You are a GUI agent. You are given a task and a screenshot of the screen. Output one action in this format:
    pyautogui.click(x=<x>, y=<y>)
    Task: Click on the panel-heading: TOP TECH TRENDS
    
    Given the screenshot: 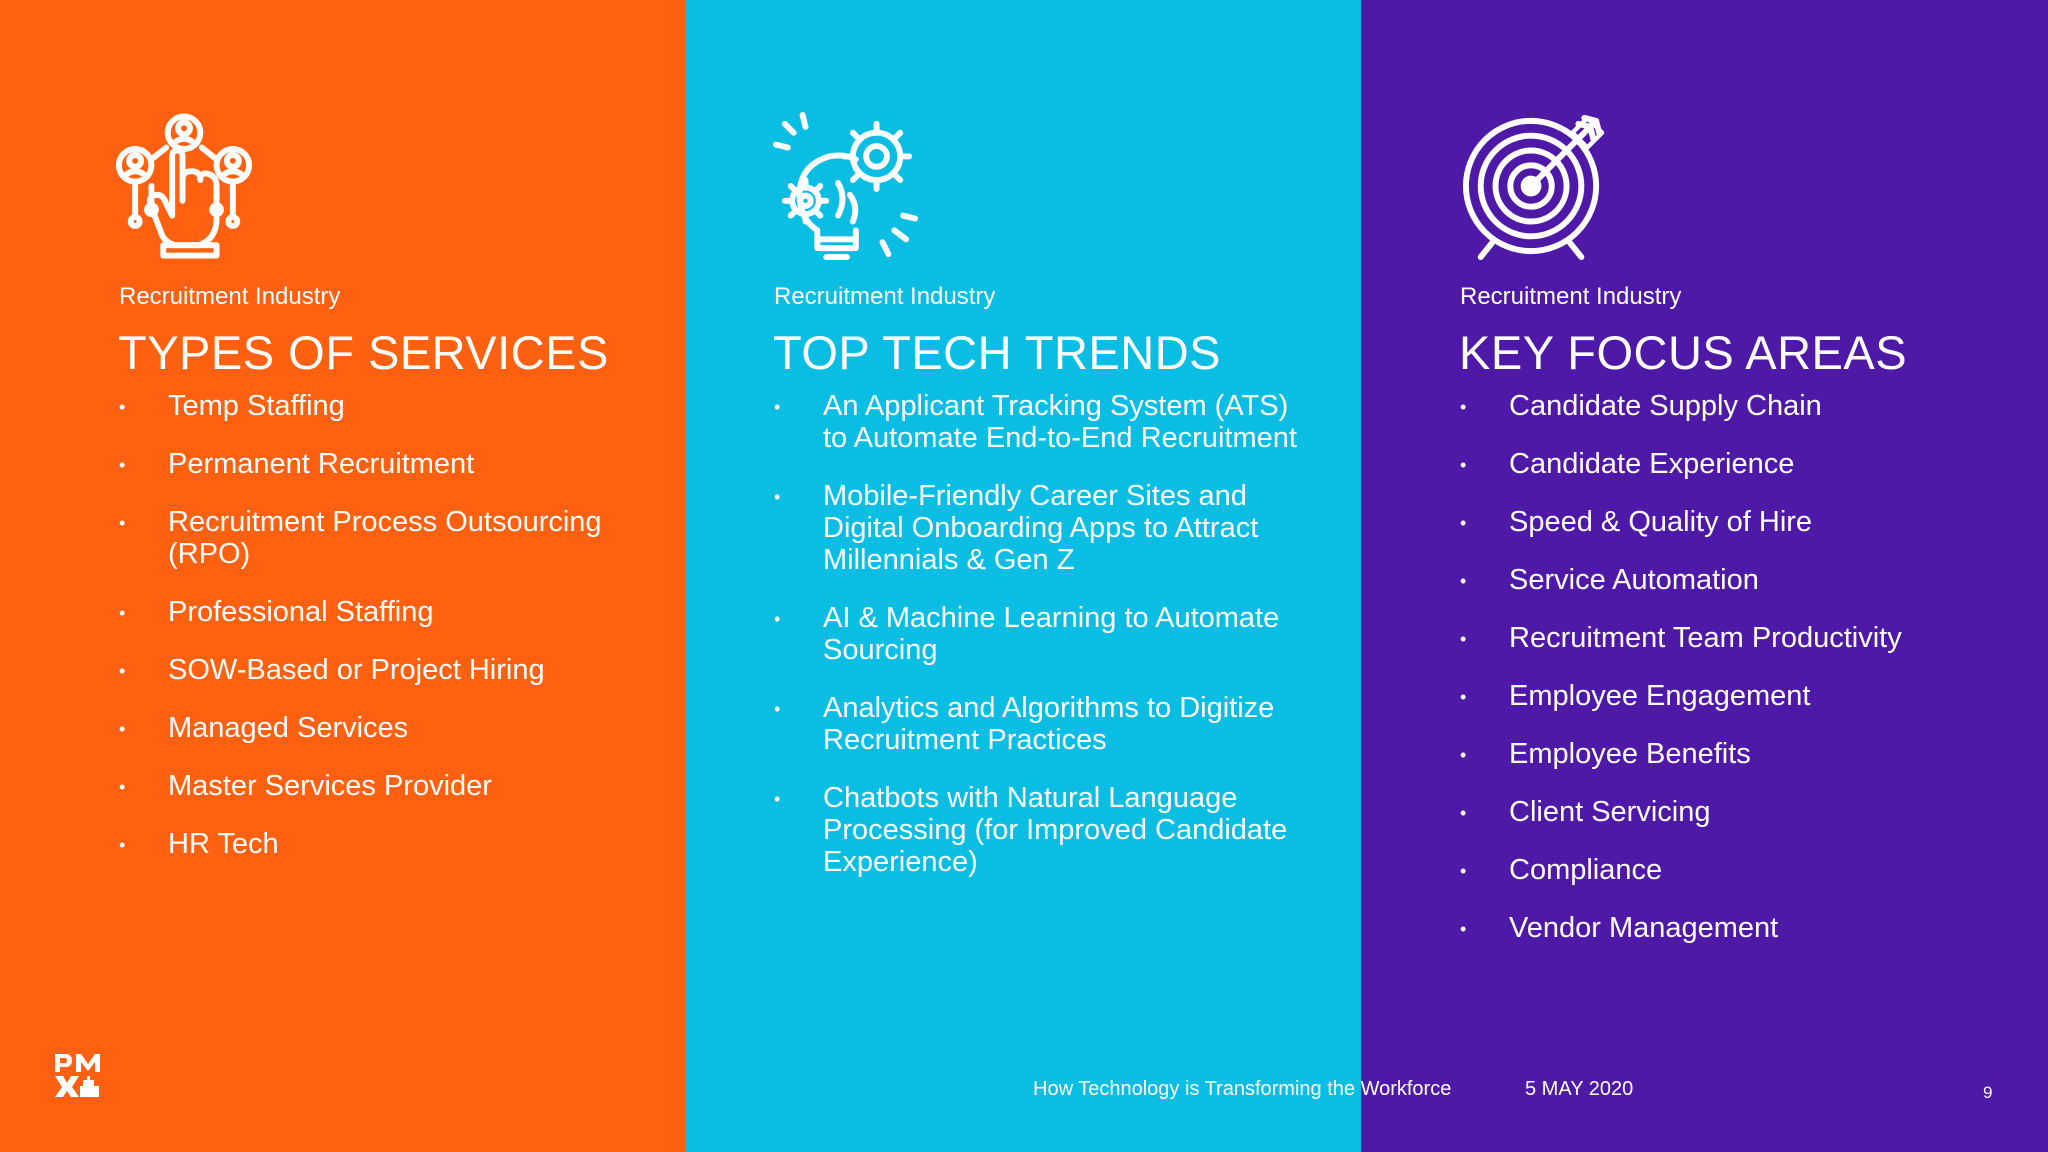 What is the action you would take?
    pyautogui.click(x=997, y=352)
    